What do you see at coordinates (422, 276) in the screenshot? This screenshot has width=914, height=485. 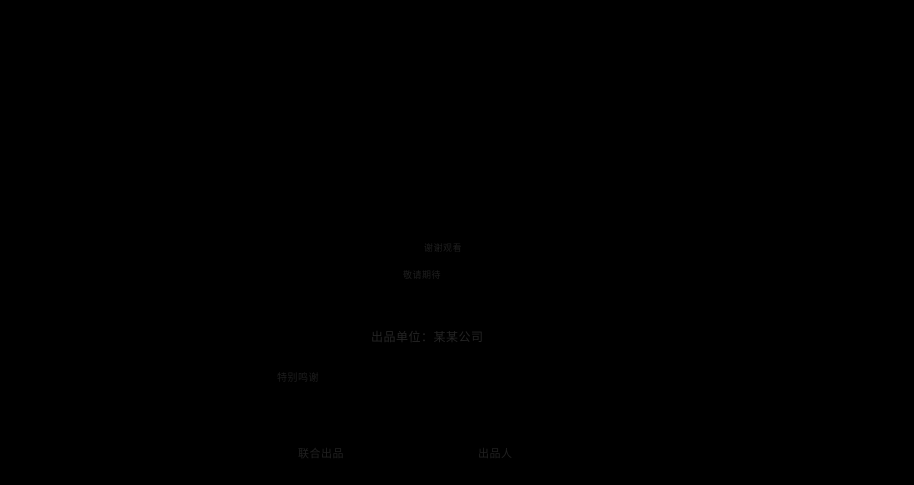 I see `faint-text-label-2: 敬请期待` at bounding box center [422, 276].